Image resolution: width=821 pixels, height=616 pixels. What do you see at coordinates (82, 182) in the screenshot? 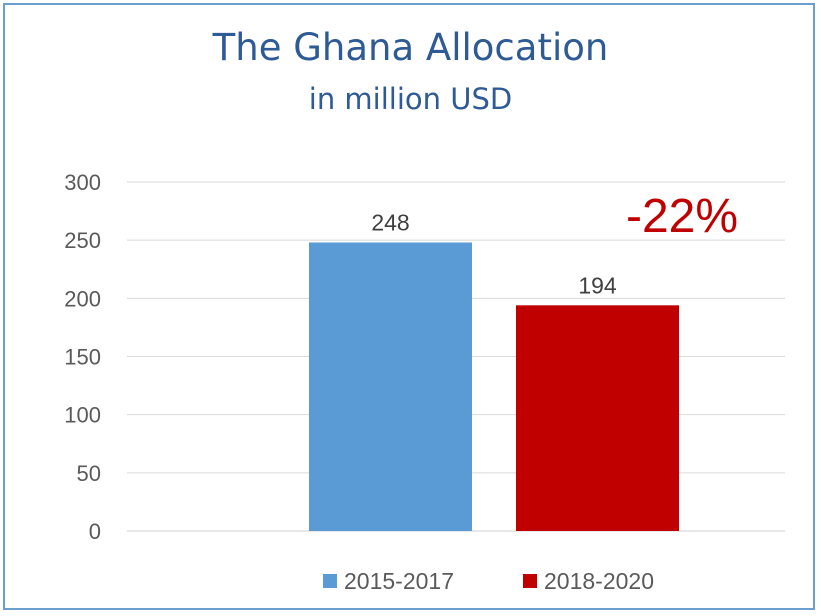
I see `y-tick-300: 300` at bounding box center [82, 182].